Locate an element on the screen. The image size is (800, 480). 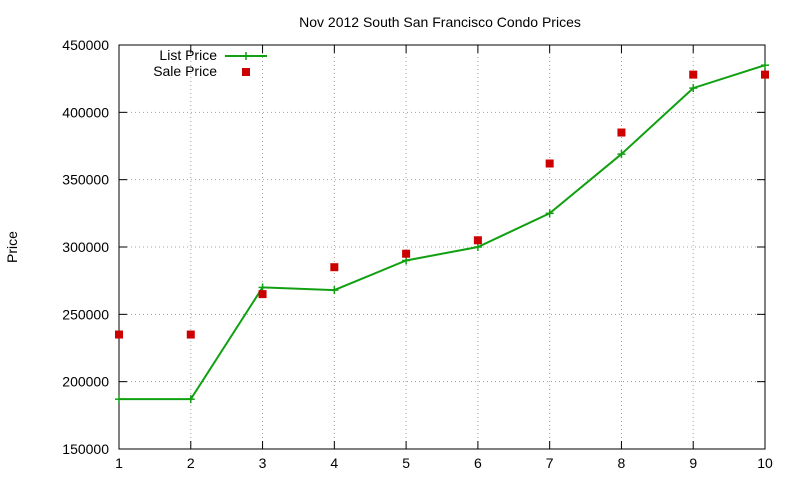
y-tick-label: 450000 is located at coordinates (85, 45).